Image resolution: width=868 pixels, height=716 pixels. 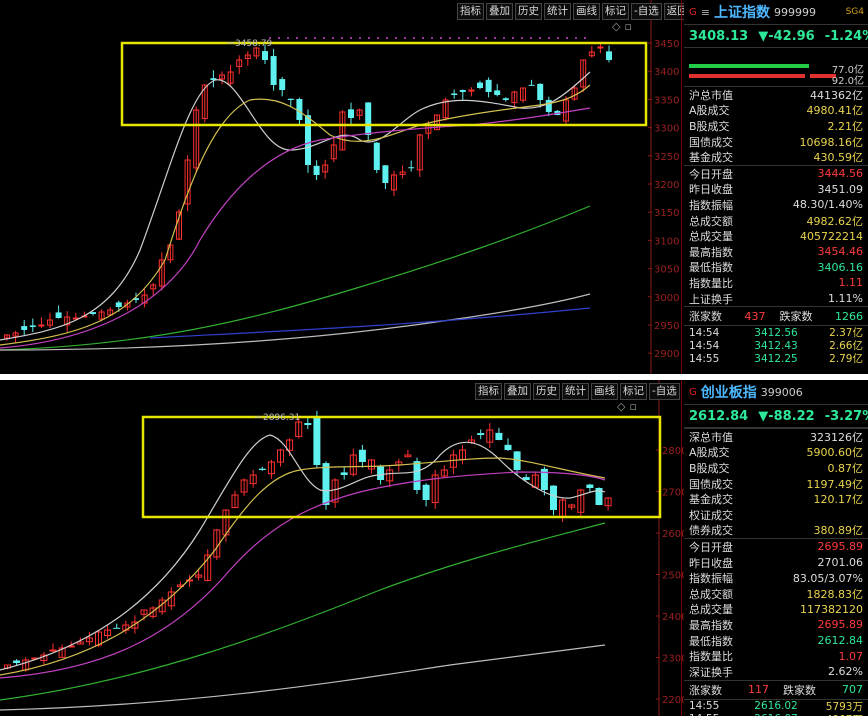 What do you see at coordinates (673, 451) in the screenshot?
I see `y-axis-tick-label: 2800` at bounding box center [673, 451].